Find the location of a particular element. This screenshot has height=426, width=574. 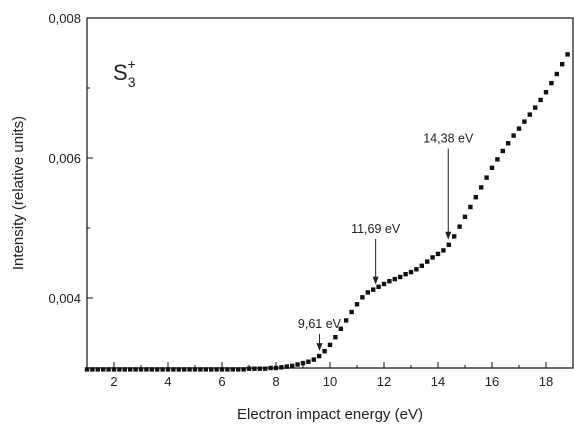

x-tick-label: 4 is located at coordinates (167, 381).